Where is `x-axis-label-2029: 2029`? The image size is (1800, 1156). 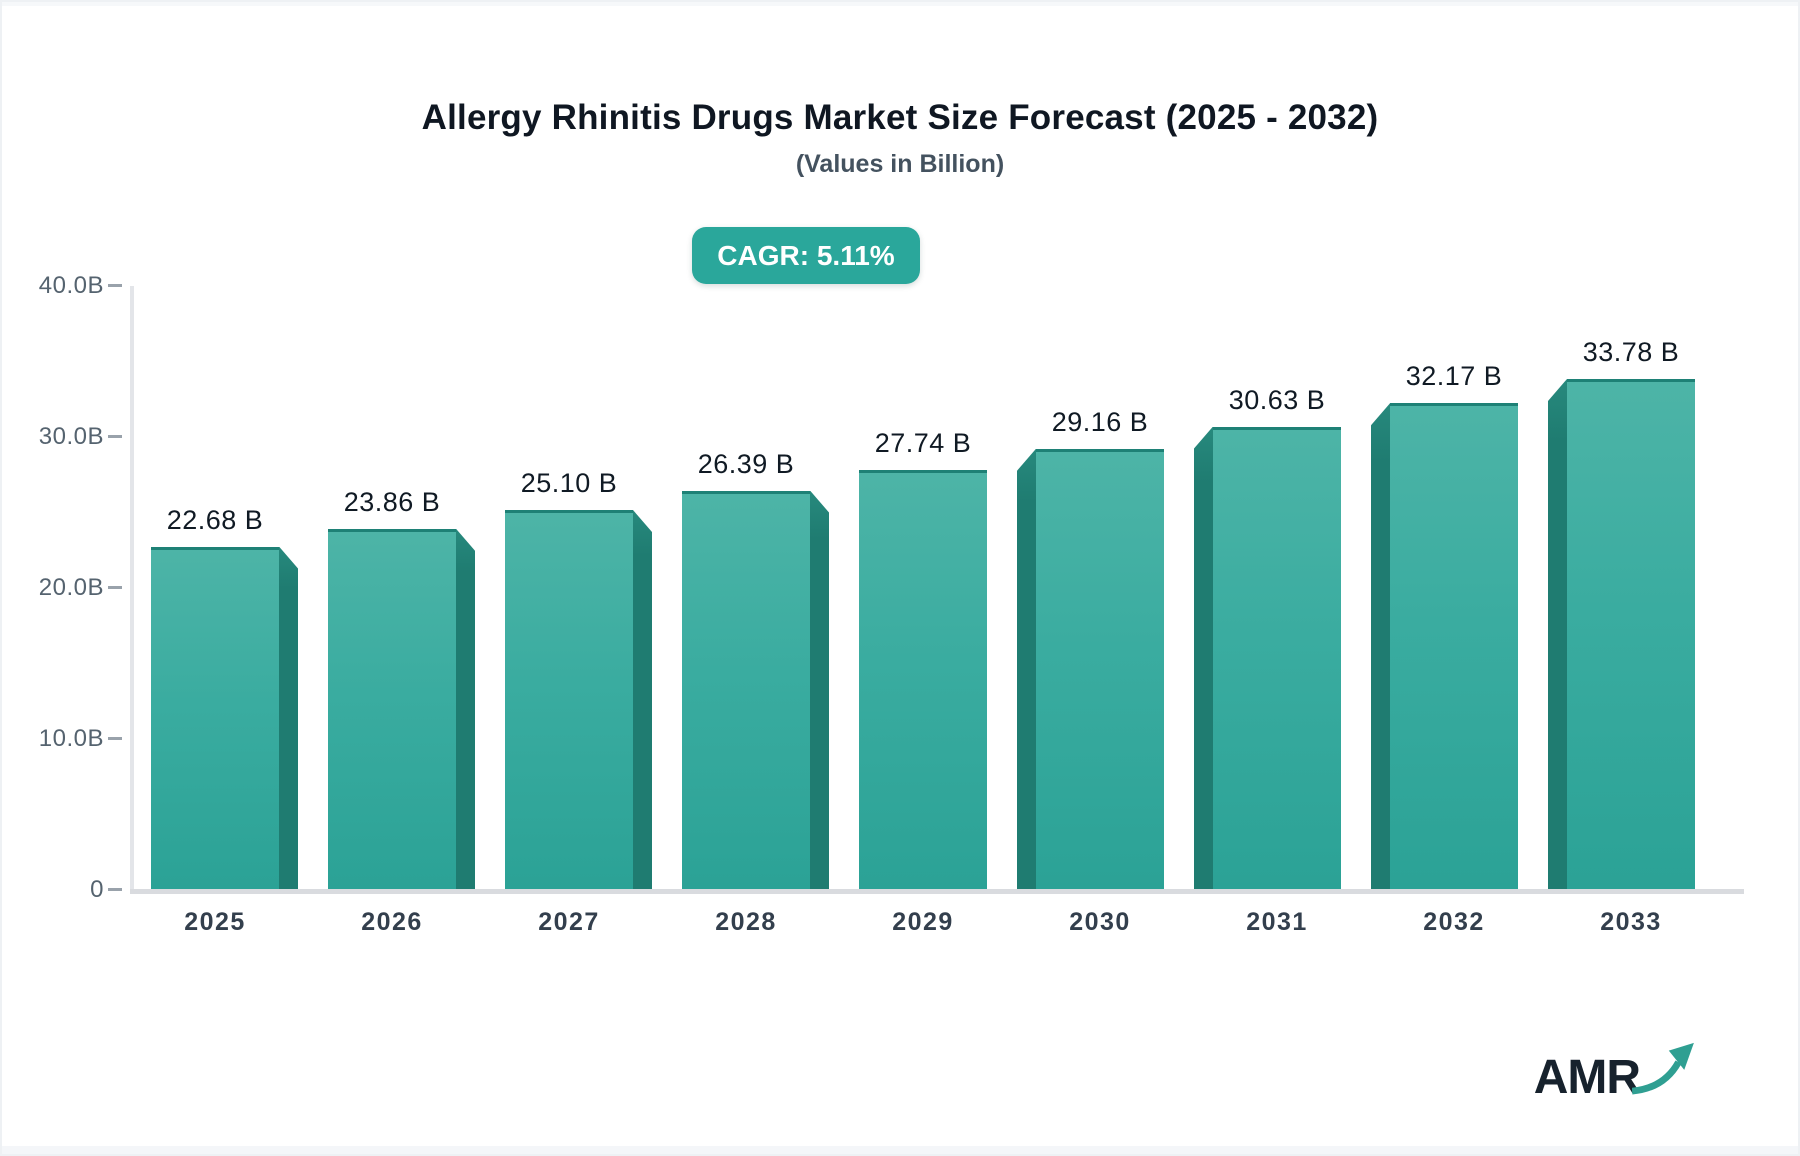
x-axis-label-2029: 2029 is located at coordinates (923, 922).